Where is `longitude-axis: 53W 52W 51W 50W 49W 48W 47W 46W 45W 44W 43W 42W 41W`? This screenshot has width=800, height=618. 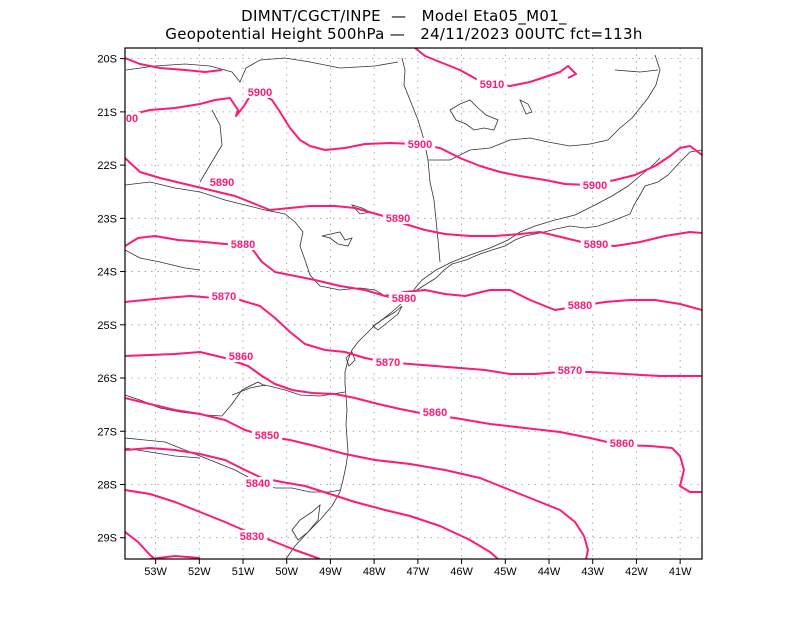
longitude-axis: 53W 52W 51W 50W 49W 48W 47W 46W 45W 44W 43W 42W 41W is located at coordinates (418, 568).